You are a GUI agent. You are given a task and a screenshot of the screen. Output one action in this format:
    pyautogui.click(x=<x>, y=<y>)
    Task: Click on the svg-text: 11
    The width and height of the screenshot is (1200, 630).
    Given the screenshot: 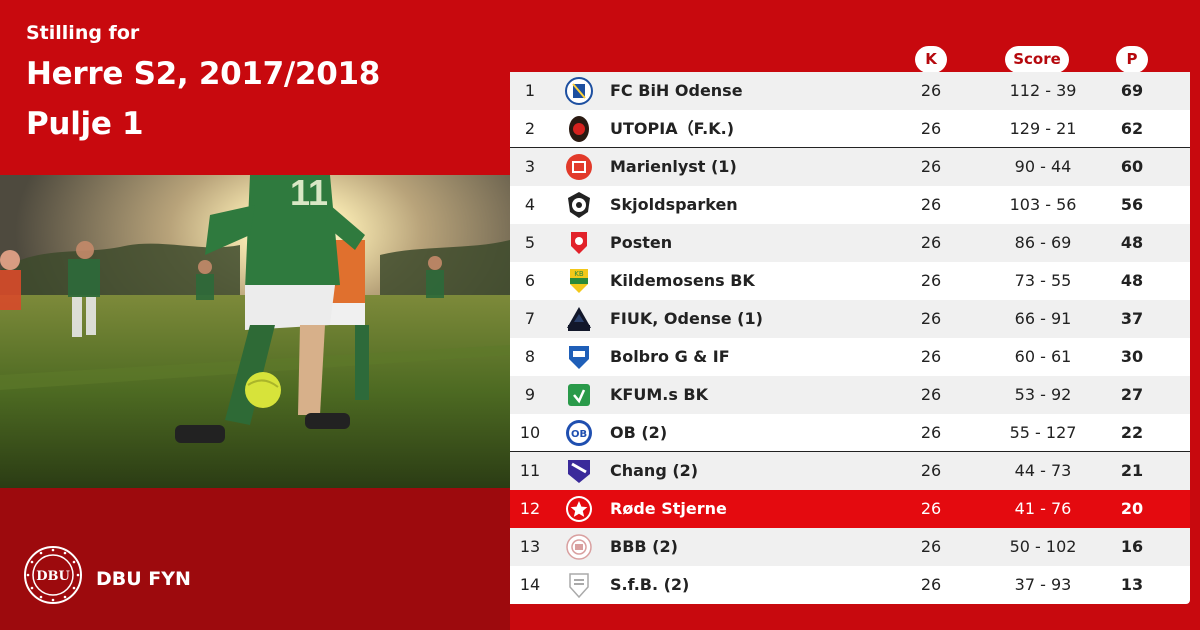 What is the action you would take?
    pyautogui.click(x=309, y=194)
    